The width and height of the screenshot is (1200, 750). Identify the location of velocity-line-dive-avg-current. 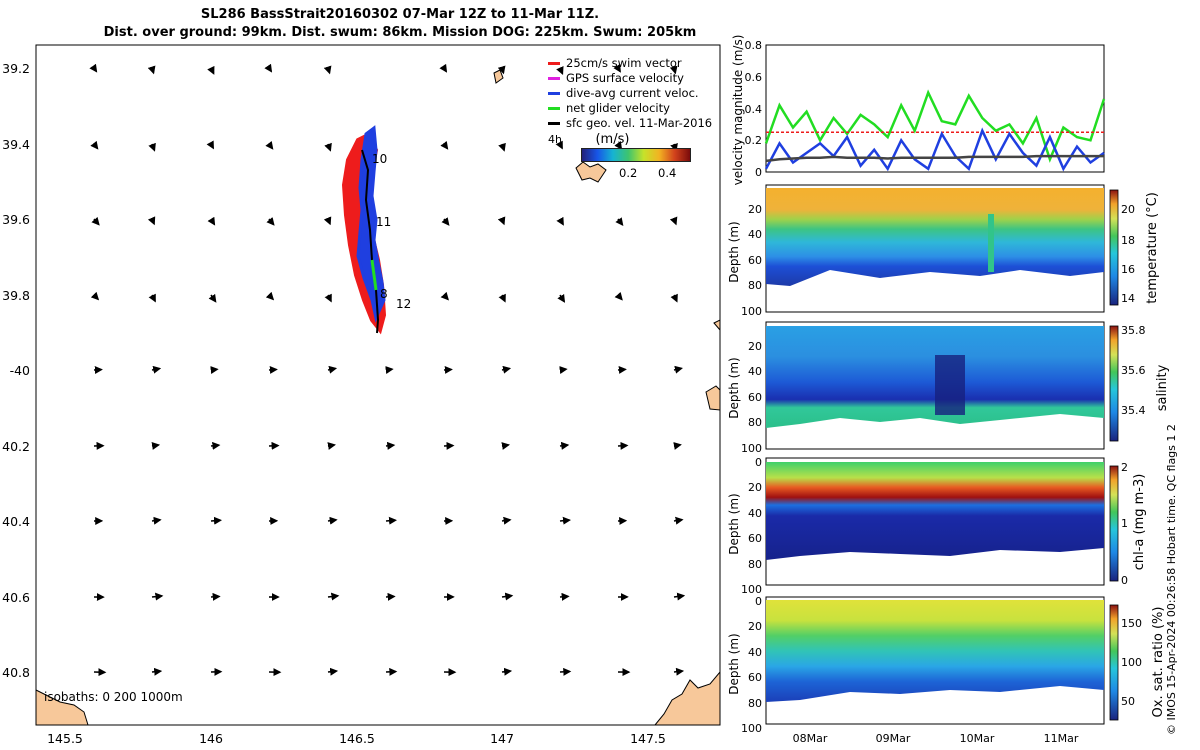
(934, 149).